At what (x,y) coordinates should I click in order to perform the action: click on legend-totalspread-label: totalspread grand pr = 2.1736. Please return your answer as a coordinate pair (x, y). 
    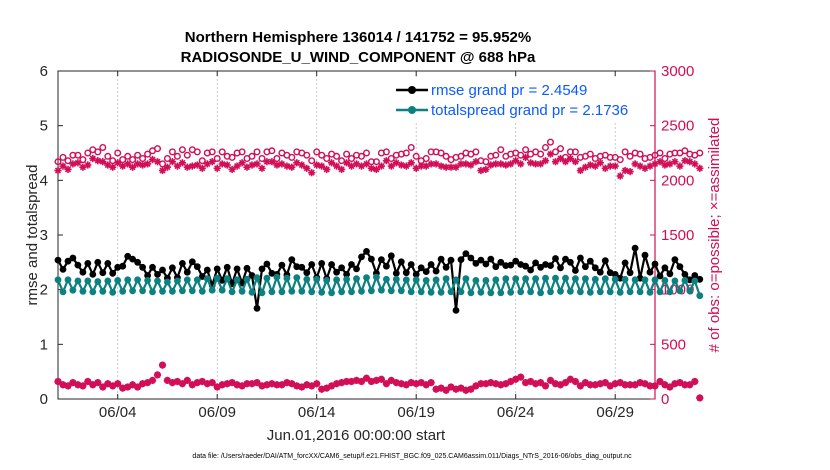
    Looking at the image, I should click on (529, 110).